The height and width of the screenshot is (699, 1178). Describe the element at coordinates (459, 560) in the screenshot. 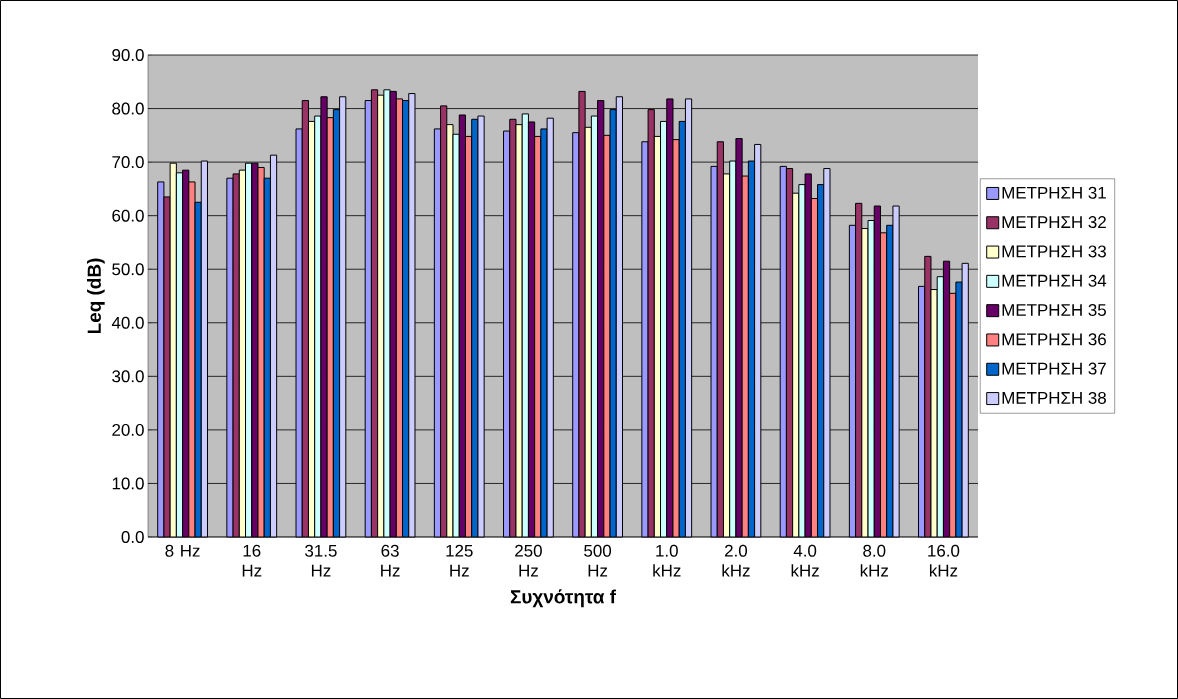

I see `x-tick-label: 125 Hz` at that location.